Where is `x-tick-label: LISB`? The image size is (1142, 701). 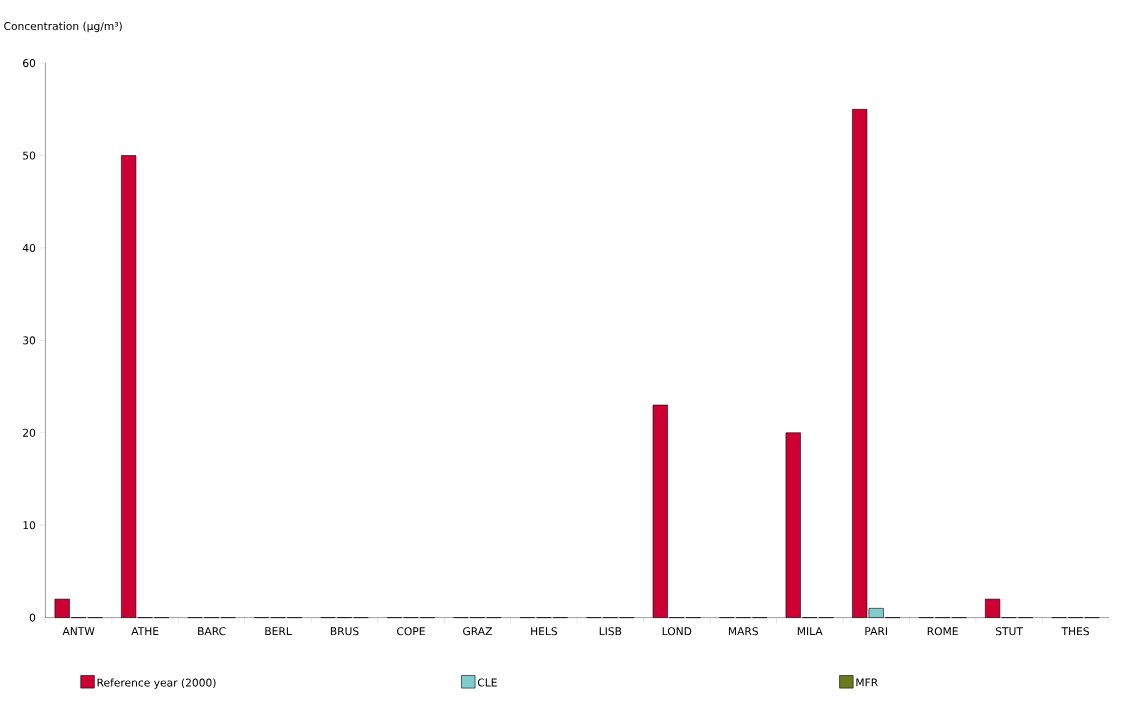
x-tick-label: LISB is located at coordinates (610, 631).